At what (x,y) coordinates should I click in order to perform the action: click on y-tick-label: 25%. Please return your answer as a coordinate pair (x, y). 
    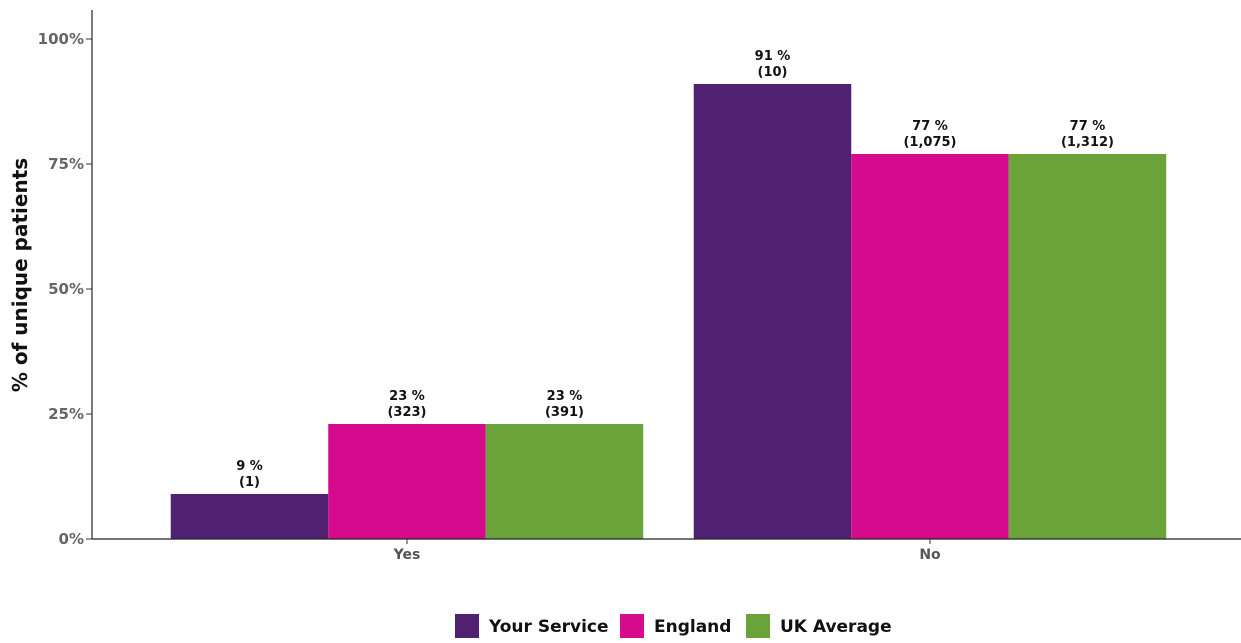
    Looking at the image, I should click on (66, 414).